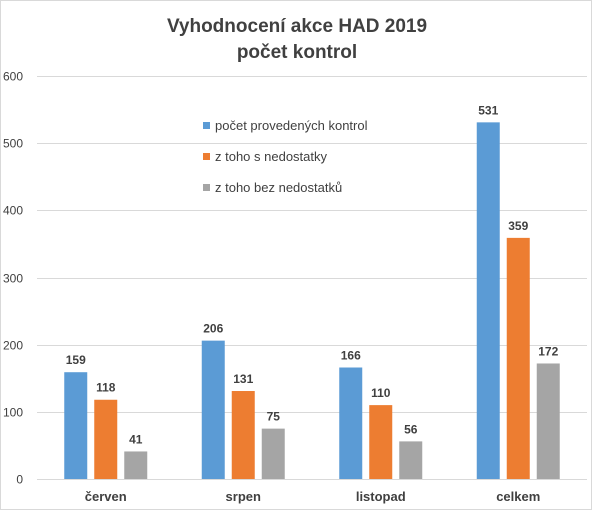 The image size is (592, 510). What do you see at coordinates (381, 496) in the screenshot?
I see `x-category-label: listopad` at bounding box center [381, 496].